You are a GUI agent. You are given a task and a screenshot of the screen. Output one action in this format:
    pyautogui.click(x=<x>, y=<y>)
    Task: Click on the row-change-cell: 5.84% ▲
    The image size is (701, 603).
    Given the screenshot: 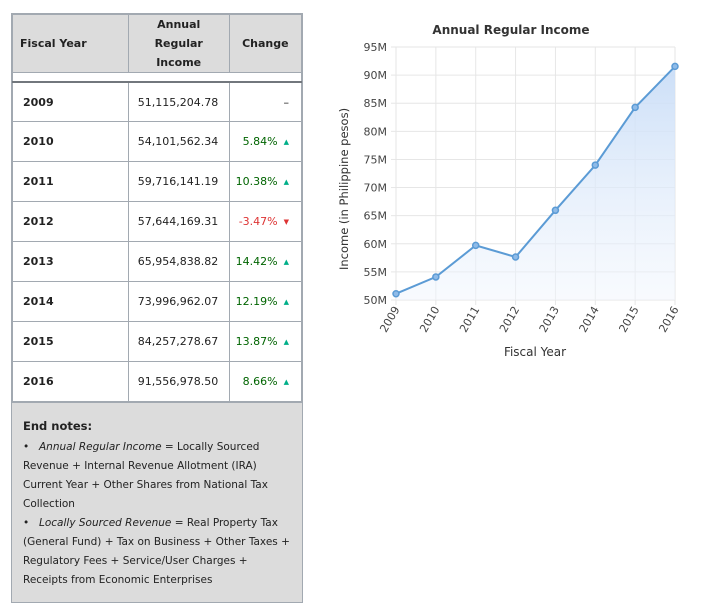 What is the action you would take?
    pyautogui.click(x=265, y=141)
    